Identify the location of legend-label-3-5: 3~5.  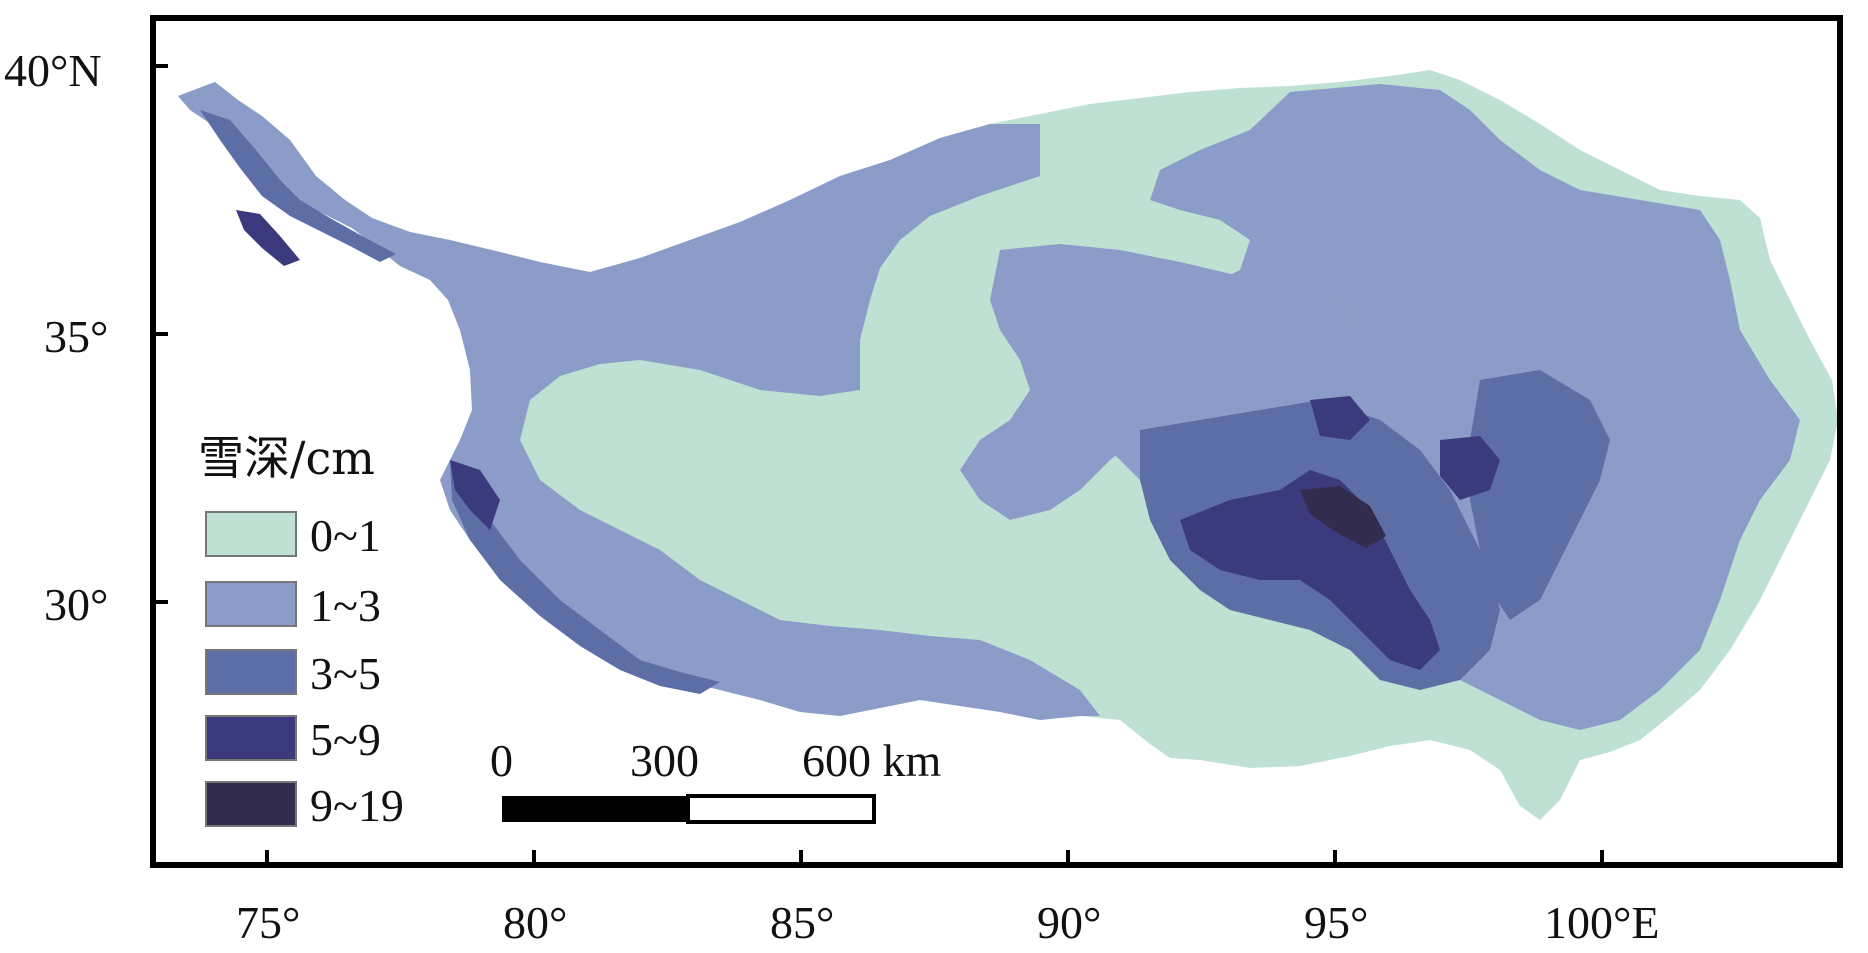
(345, 673).